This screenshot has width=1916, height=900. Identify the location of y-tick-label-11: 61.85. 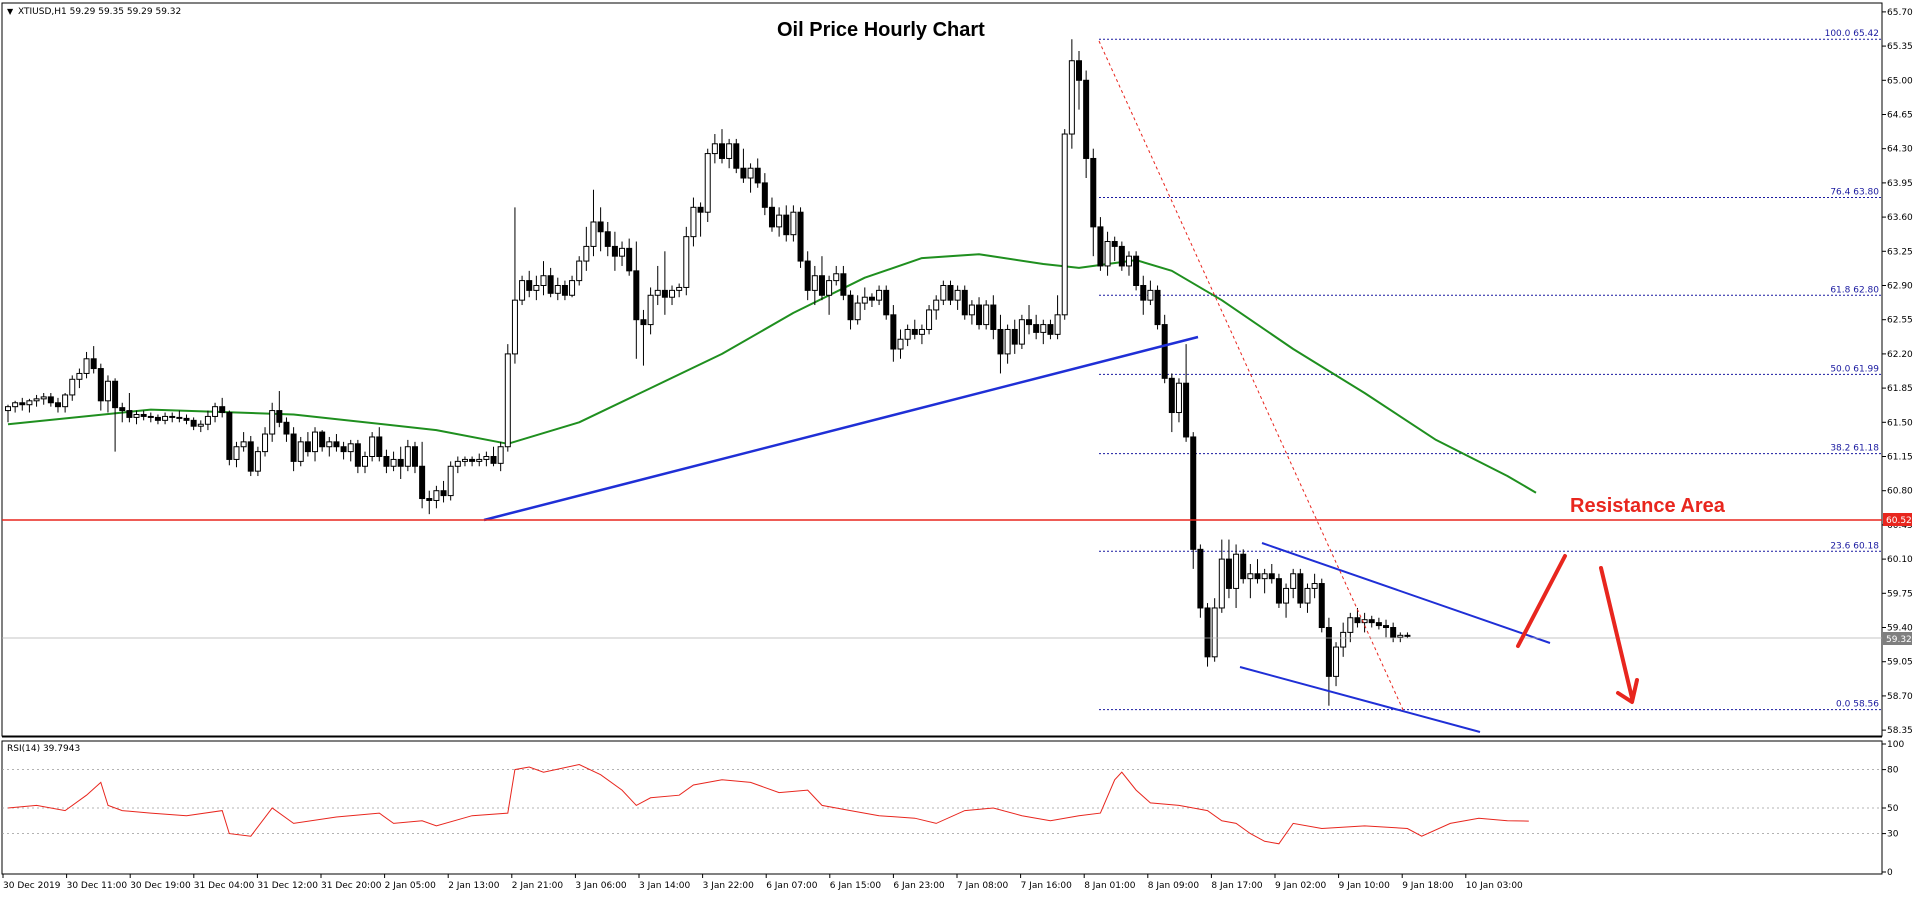
(1900, 389).